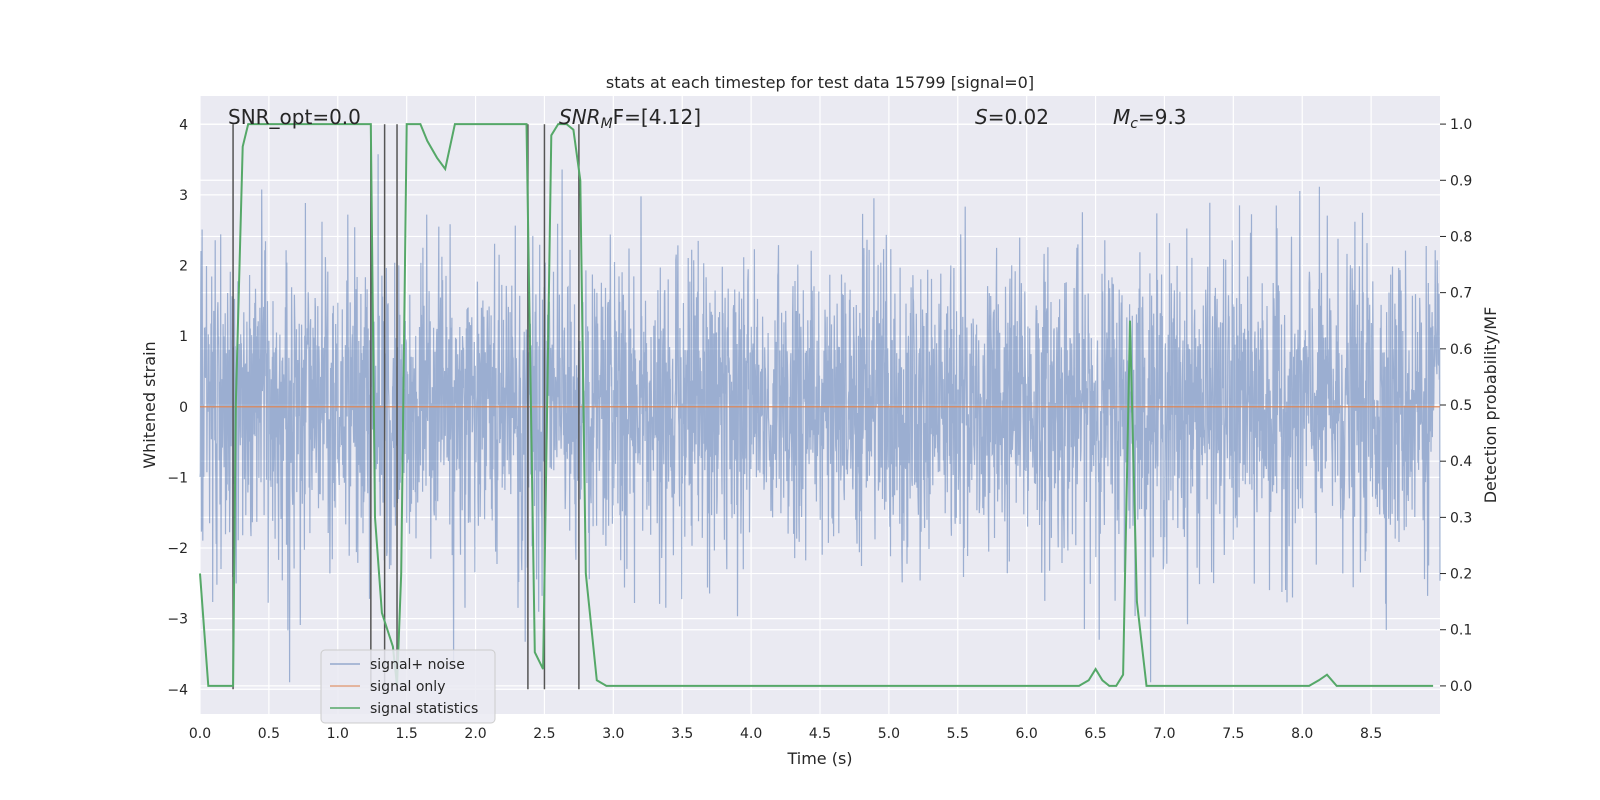  Describe the element at coordinates (149, 404) in the screenshot. I see `y-axis-label: Whitened strain` at that location.